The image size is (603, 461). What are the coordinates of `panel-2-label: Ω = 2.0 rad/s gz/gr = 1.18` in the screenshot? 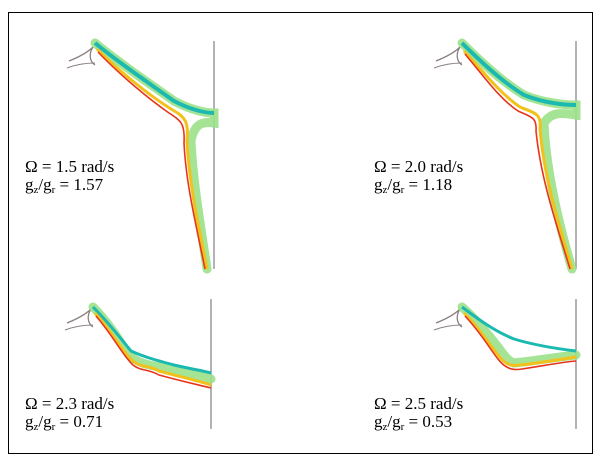 It's located at (418, 176).